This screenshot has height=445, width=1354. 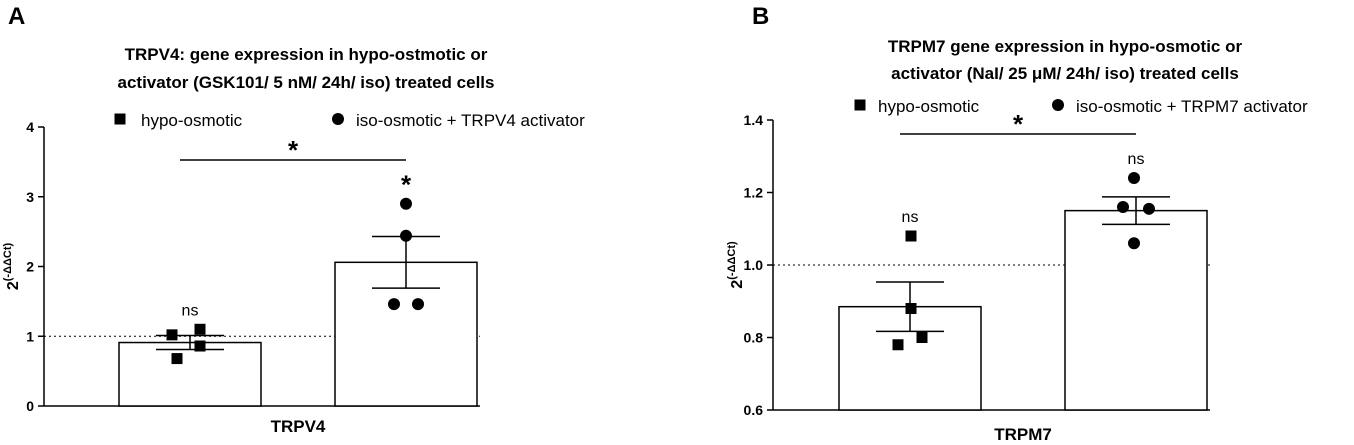 I want to click on bar, so click(x=190, y=374).